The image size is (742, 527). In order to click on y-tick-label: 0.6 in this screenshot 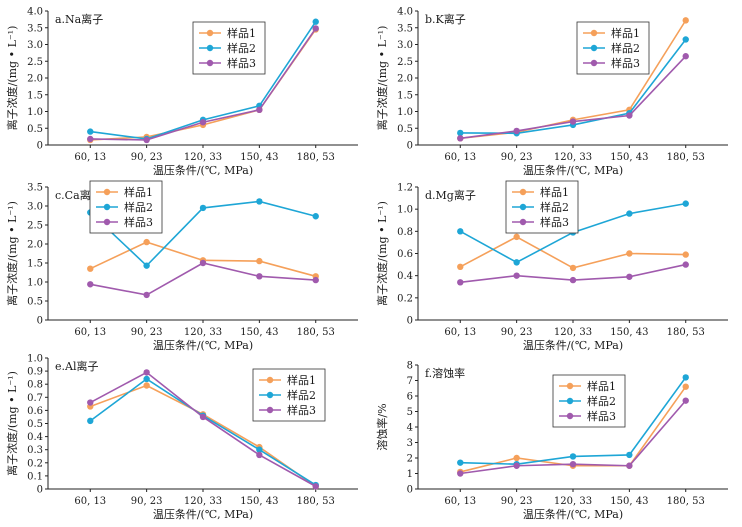, I will do `click(405, 254)`.